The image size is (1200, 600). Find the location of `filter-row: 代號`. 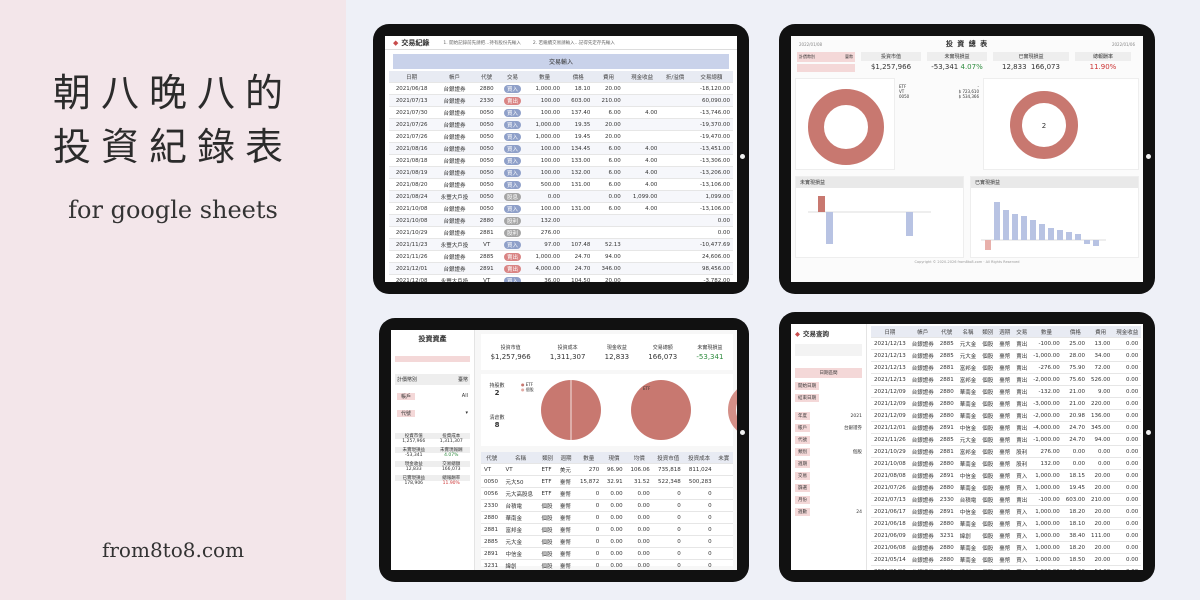

filter-row: 代號 is located at coordinates (828, 440).